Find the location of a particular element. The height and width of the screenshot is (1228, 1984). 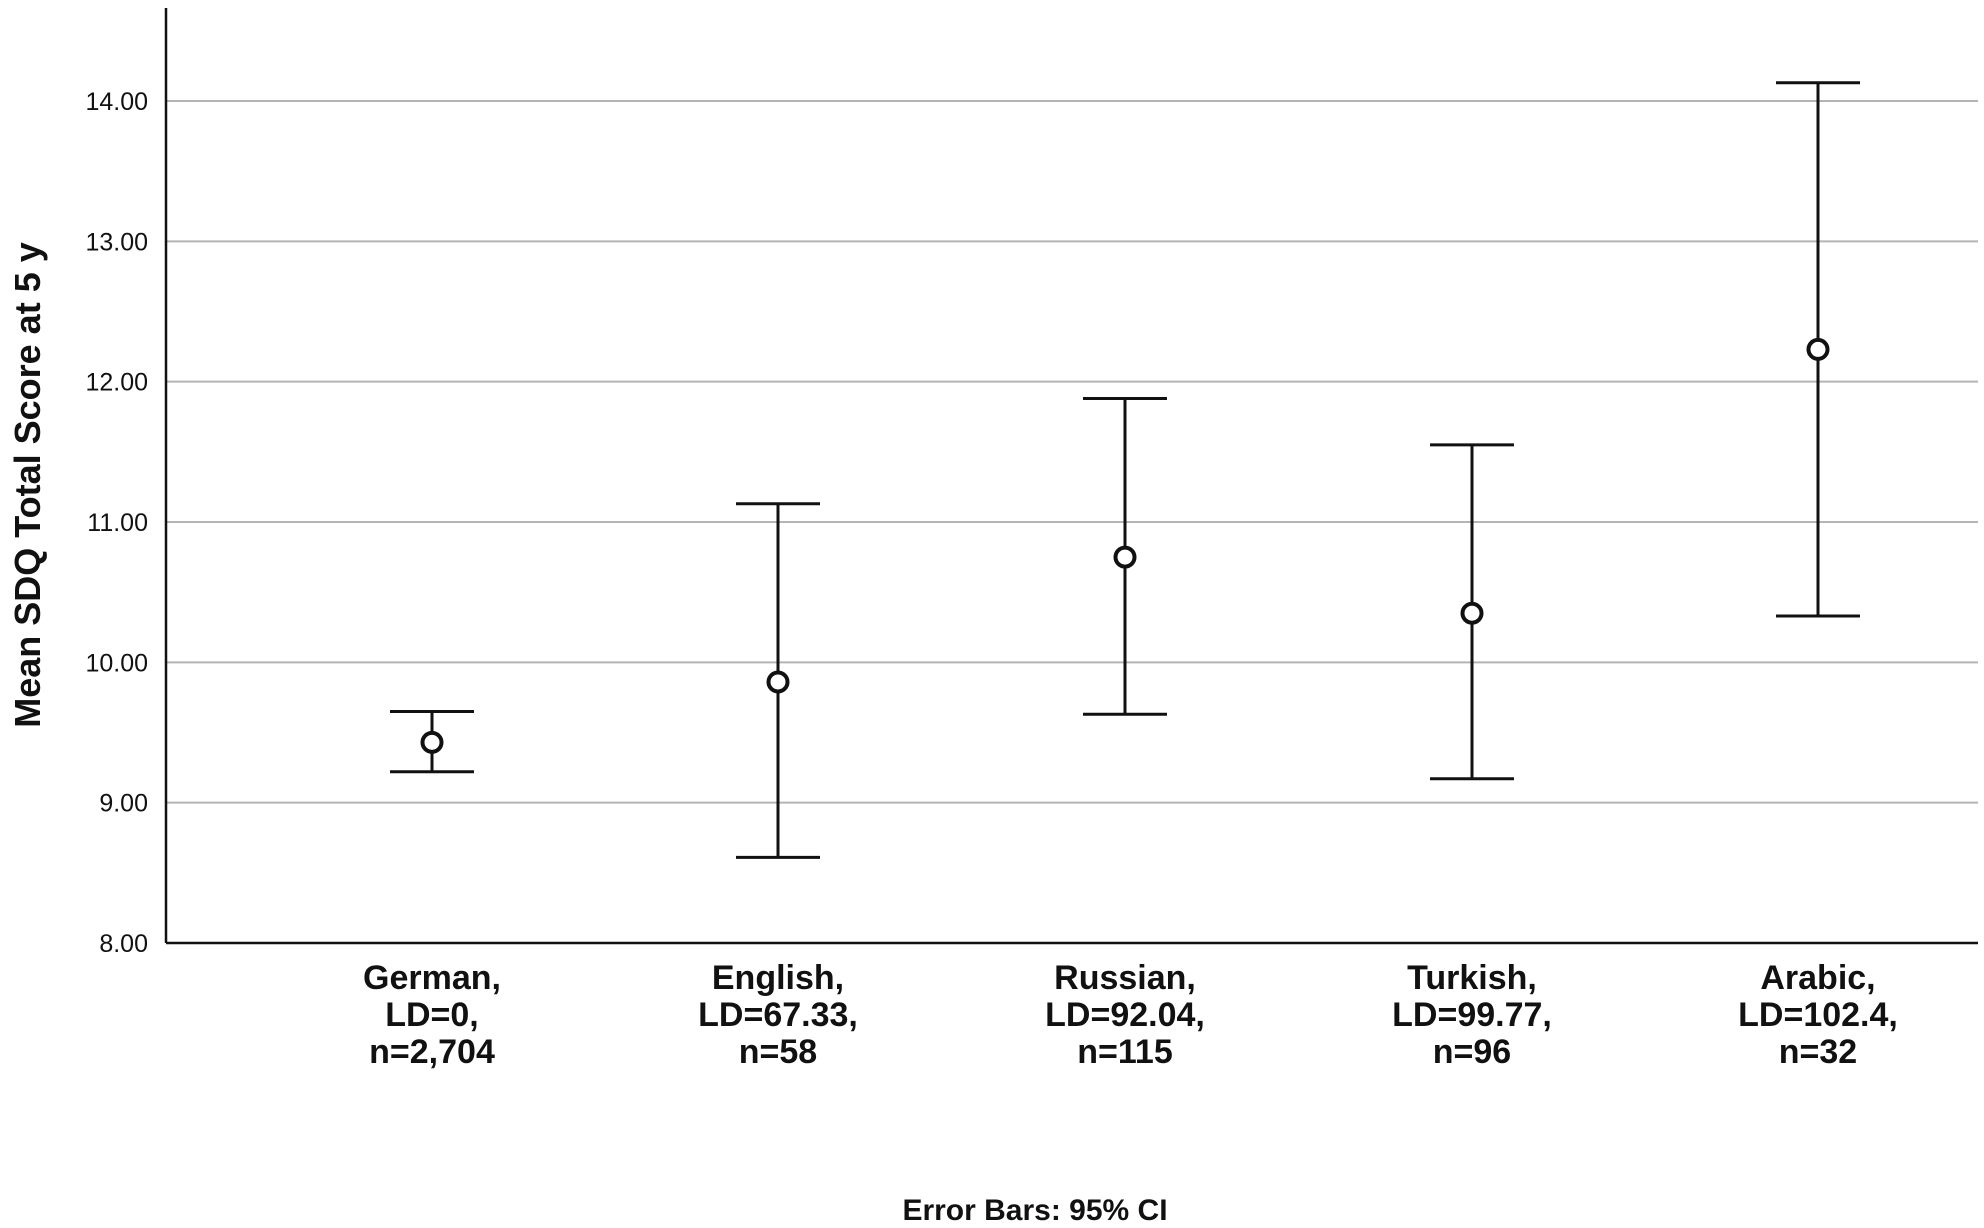

x-category-label: Russian, LD=92.04, n=115 is located at coordinates (1125, 1015).